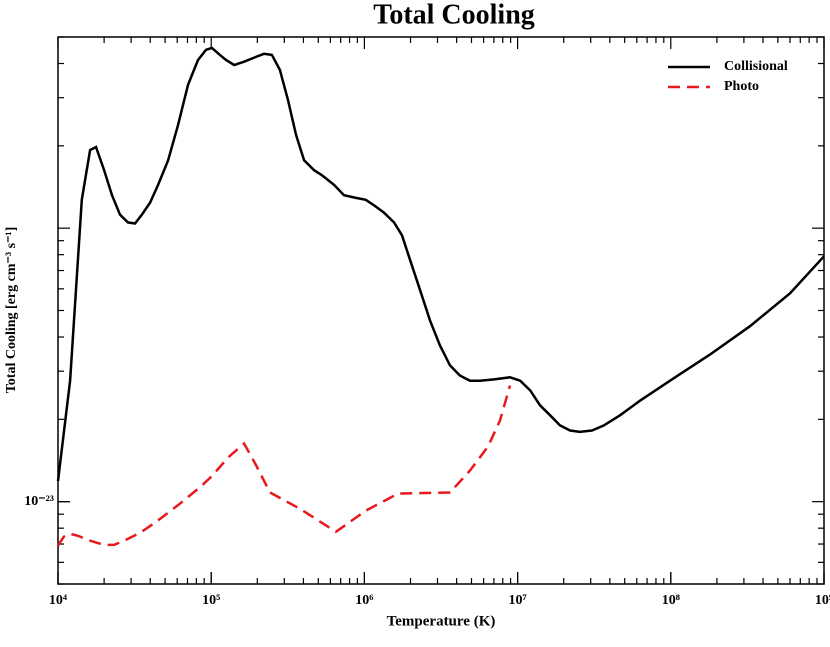 The width and height of the screenshot is (830, 647). I want to click on x-axis-title: Temperature (K), so click(441, 621).